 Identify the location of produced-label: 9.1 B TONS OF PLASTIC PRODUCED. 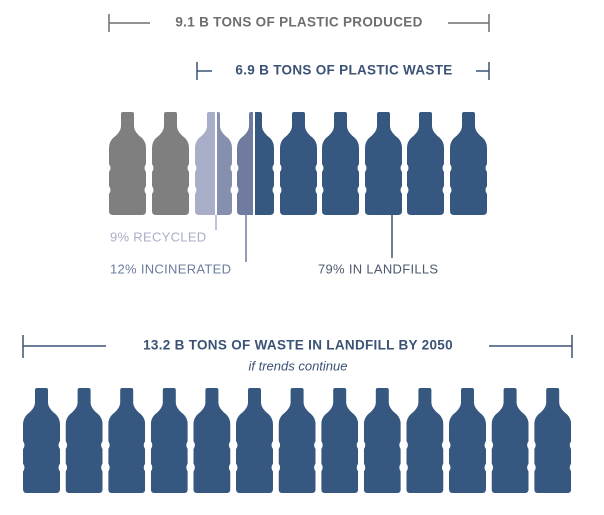
(298, 22).